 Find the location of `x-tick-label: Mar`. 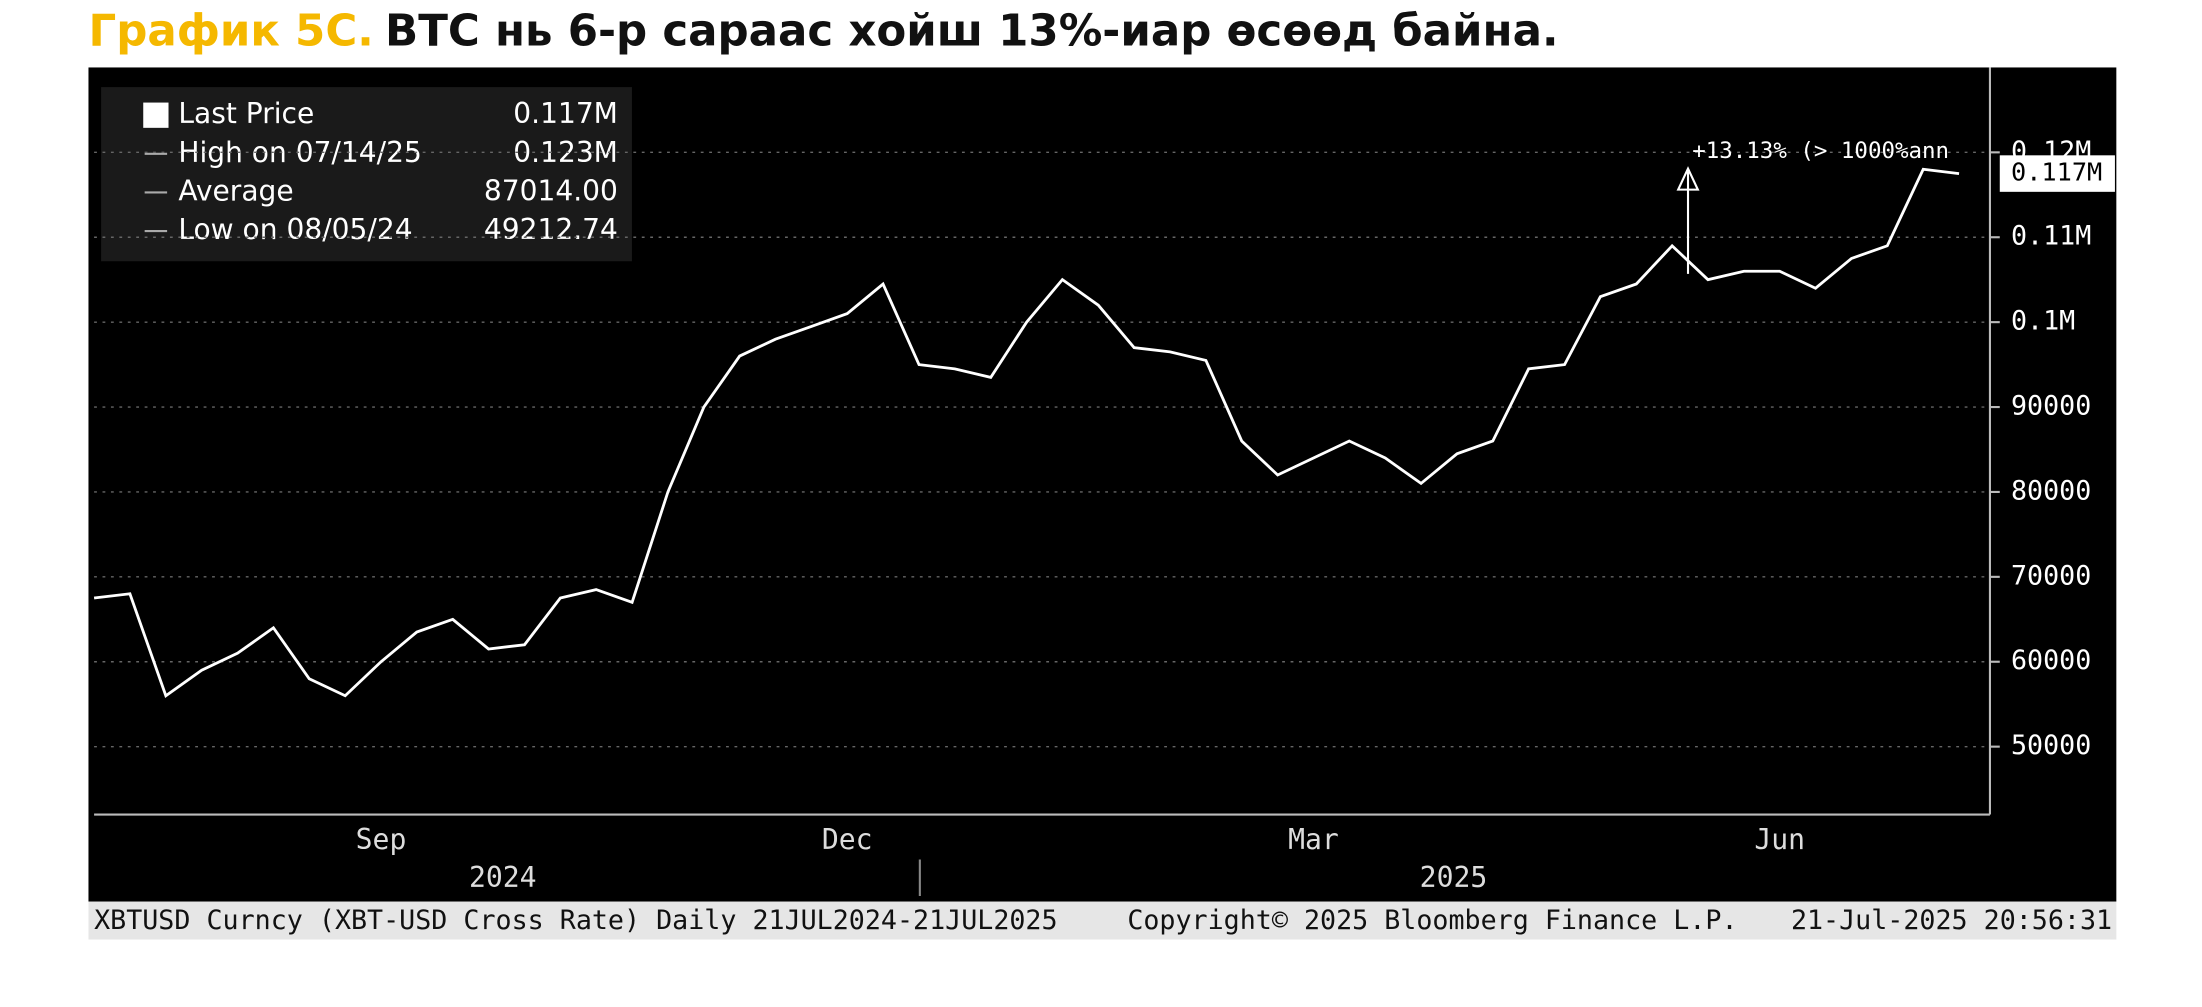

x-tick-label: Mar is located at coordinates (1313, 839).